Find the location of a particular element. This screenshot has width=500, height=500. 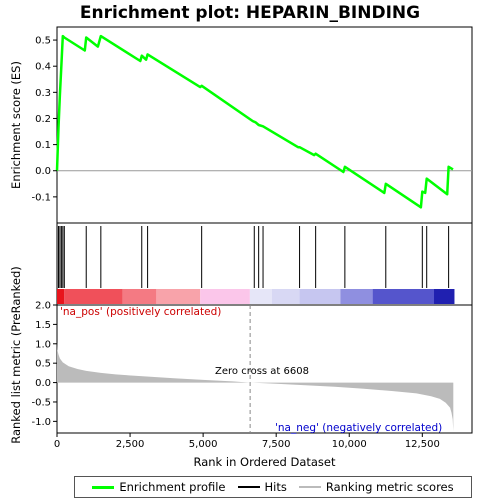

rm-ytick-label: 0.5 is located at coordinates (43, 364).